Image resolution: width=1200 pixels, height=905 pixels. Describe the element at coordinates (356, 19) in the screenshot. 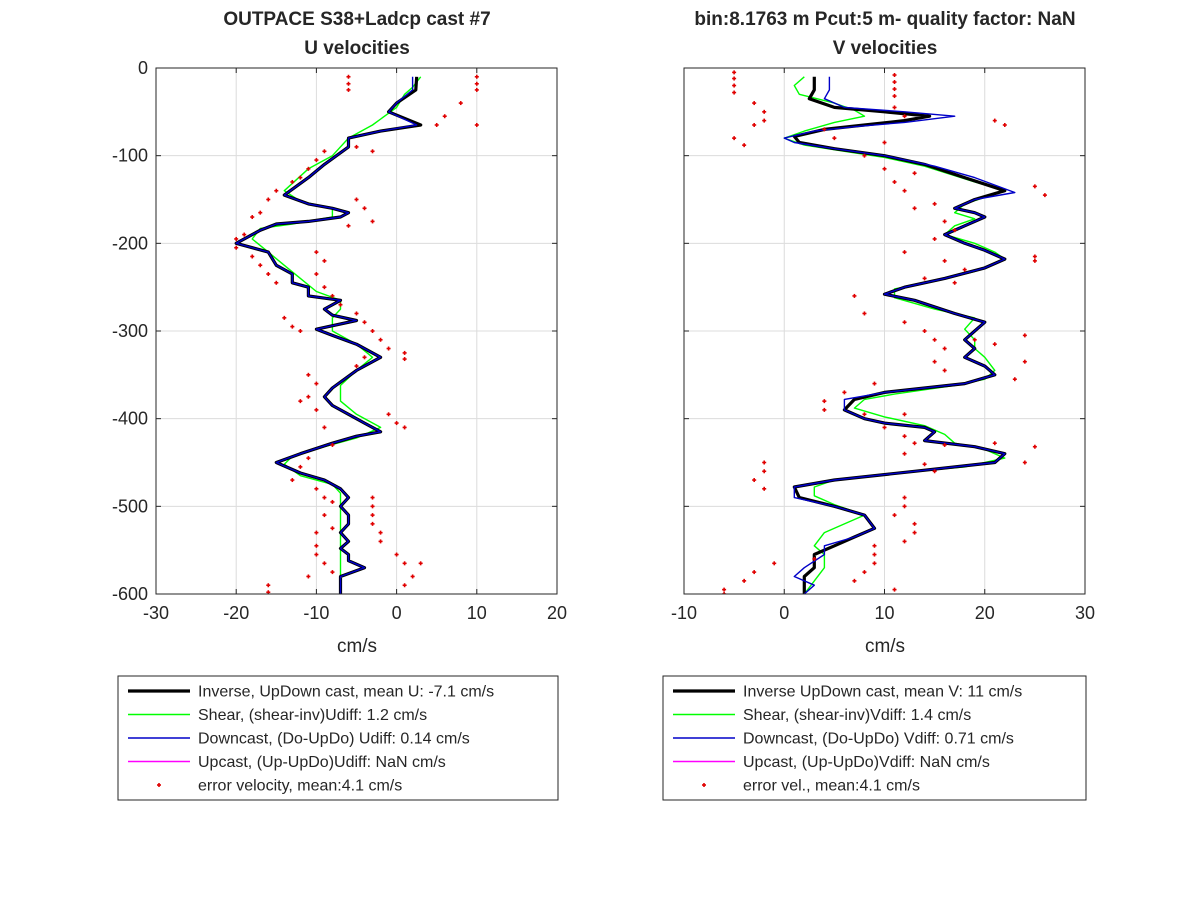

I see `u-chart-title: OUTPACE S38+Ladcp cast #7` at that location.